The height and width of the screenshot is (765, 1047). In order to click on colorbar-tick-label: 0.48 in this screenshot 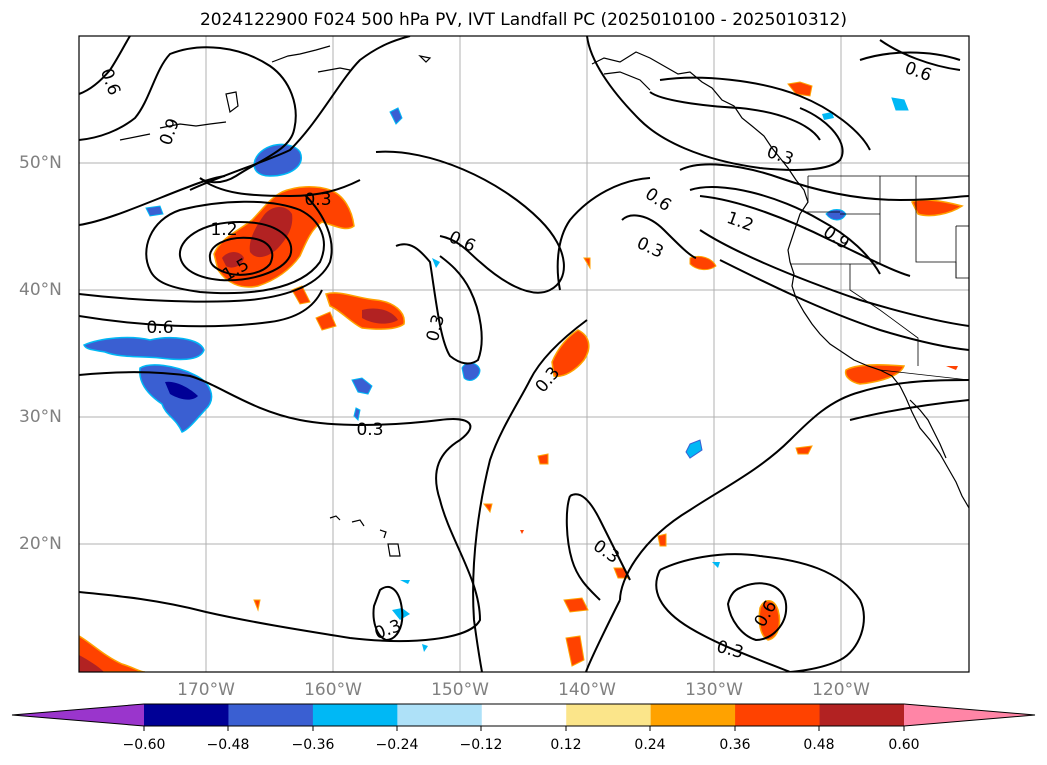, I will do `click(819, 745)`.